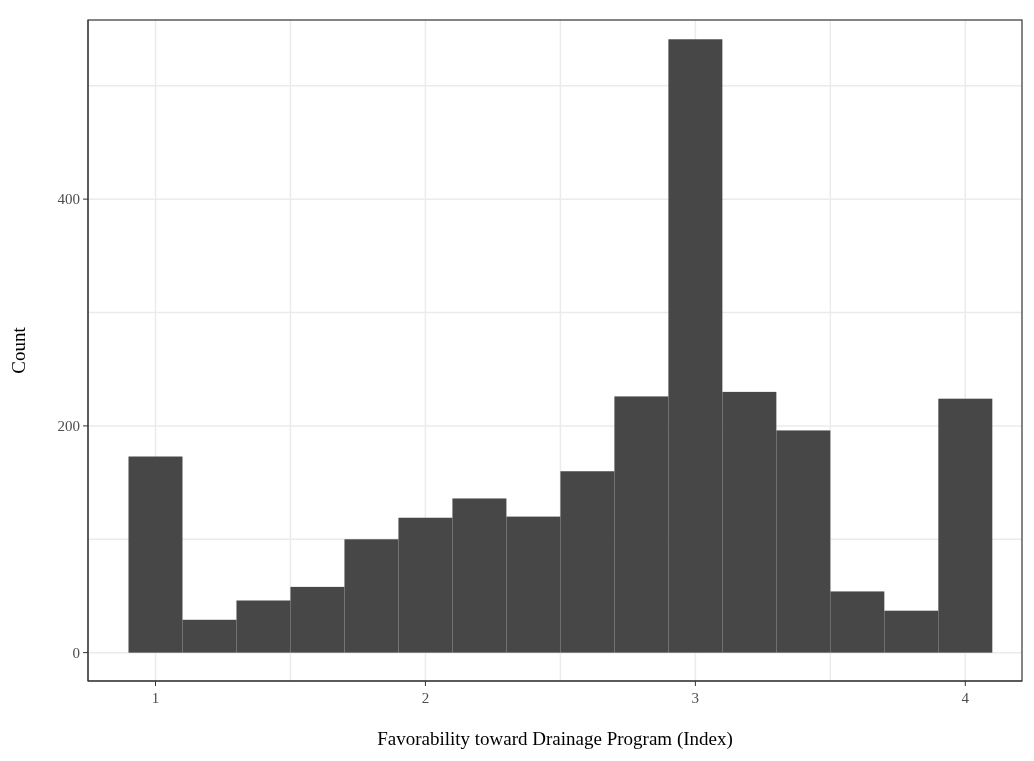 The image size is (1034, 761). What do you see at coordinates (76, 652) in the screenshot?
I see `y-tick-label: 0` at bounding box center [76, 652].